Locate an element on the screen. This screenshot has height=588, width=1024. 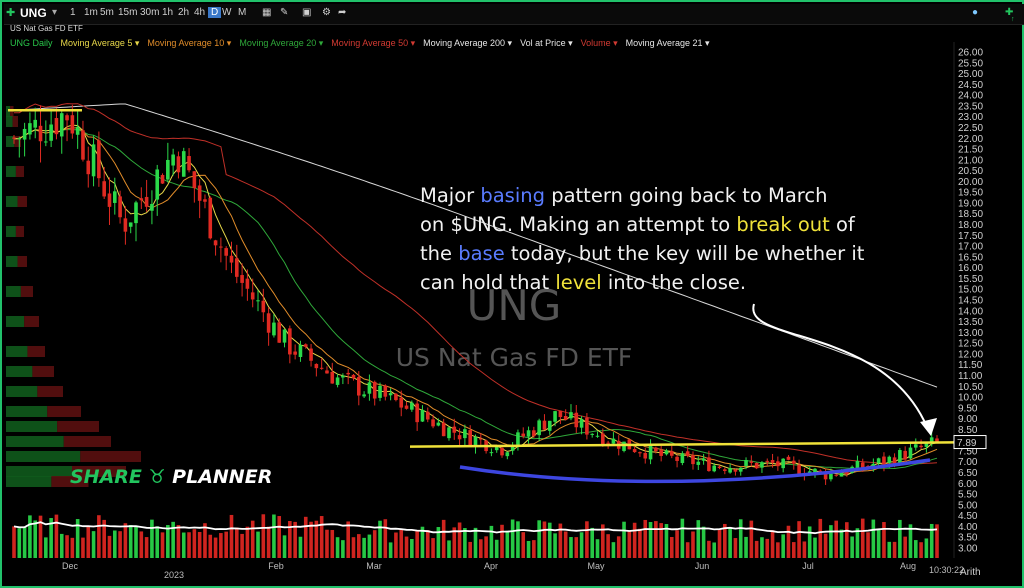
price-tick-label: 12.50 is located at coordinates (970, 344).